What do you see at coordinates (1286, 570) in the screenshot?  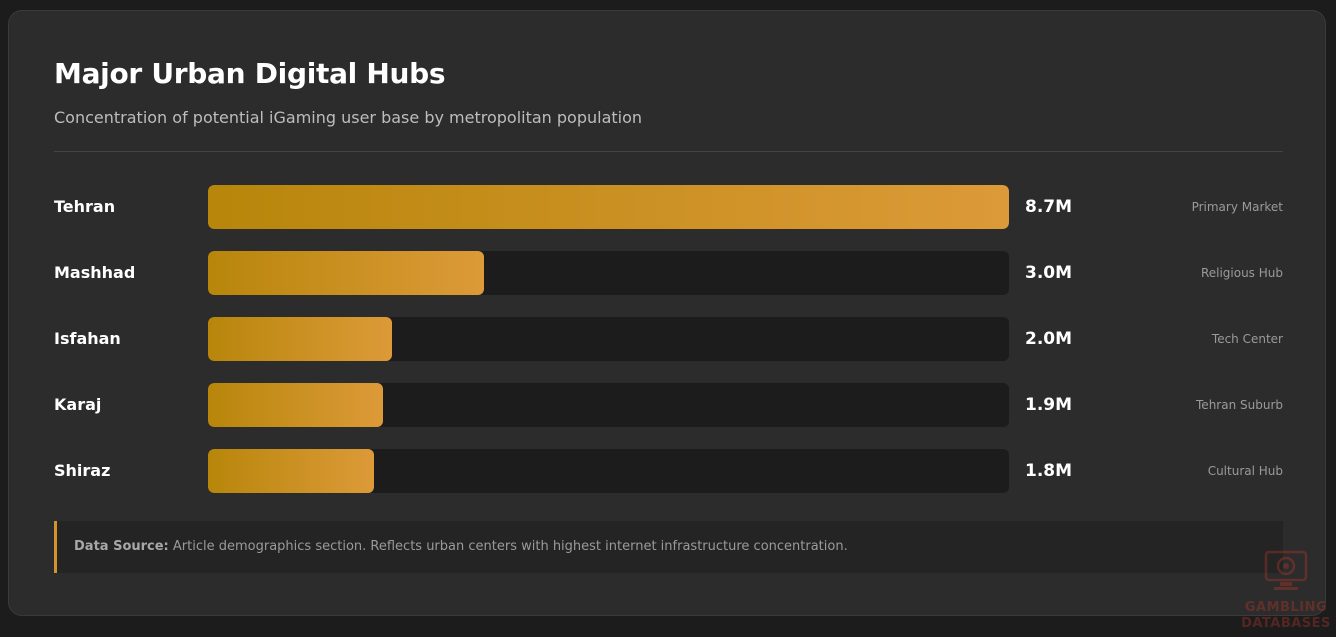 I see `monitor-chip-icon` at bounding box center [1286, 570].